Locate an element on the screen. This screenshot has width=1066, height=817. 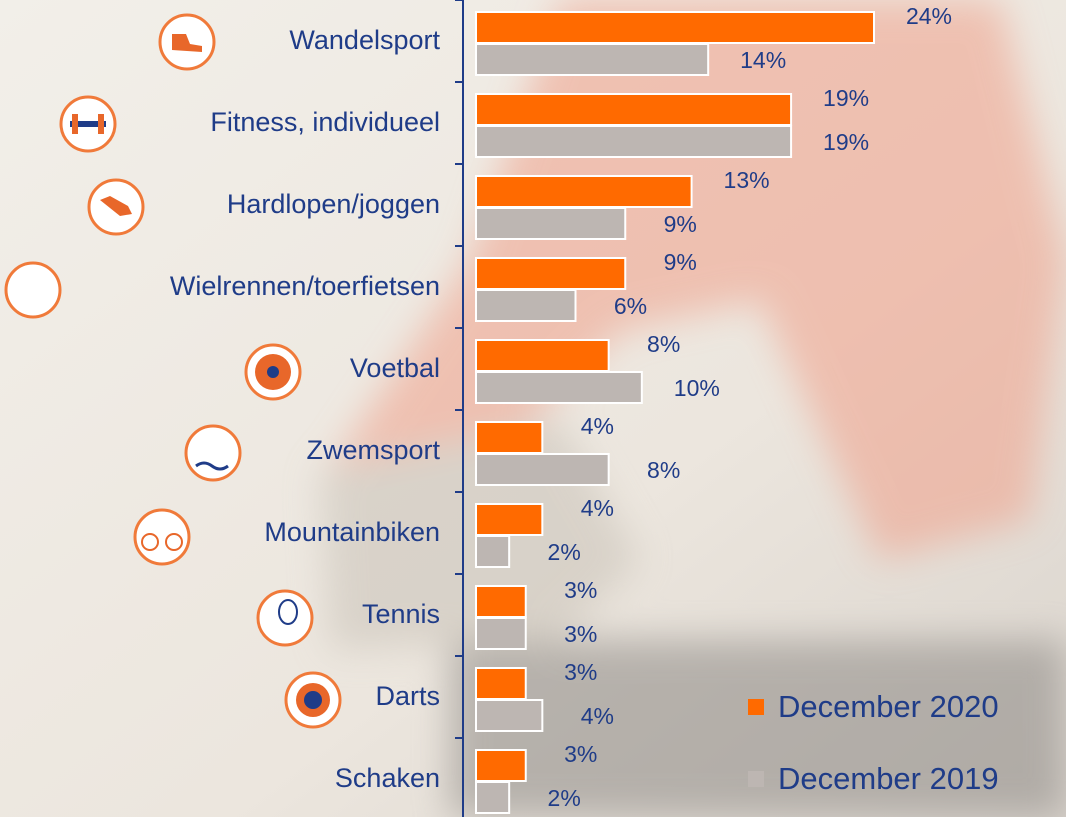
category-label: Mountainbiken is located at coordinates (352, 532).